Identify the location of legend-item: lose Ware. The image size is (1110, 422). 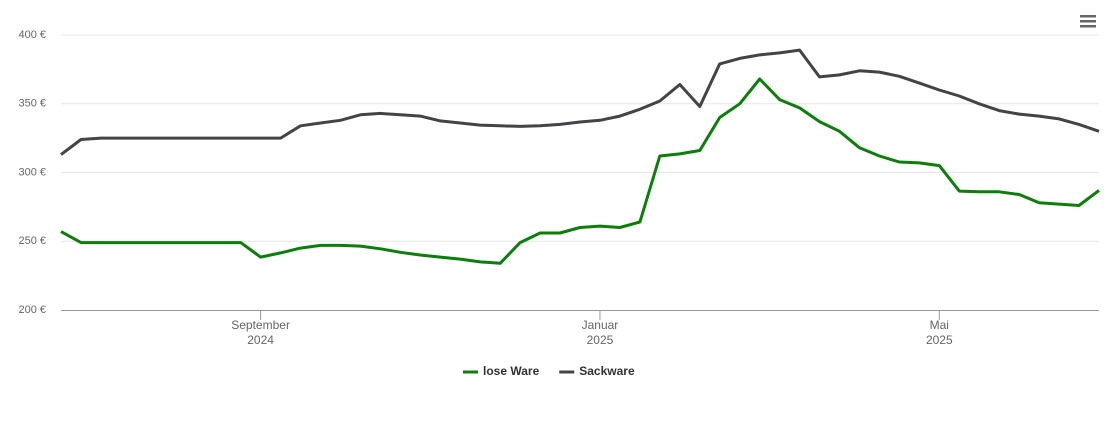
(501, 371).